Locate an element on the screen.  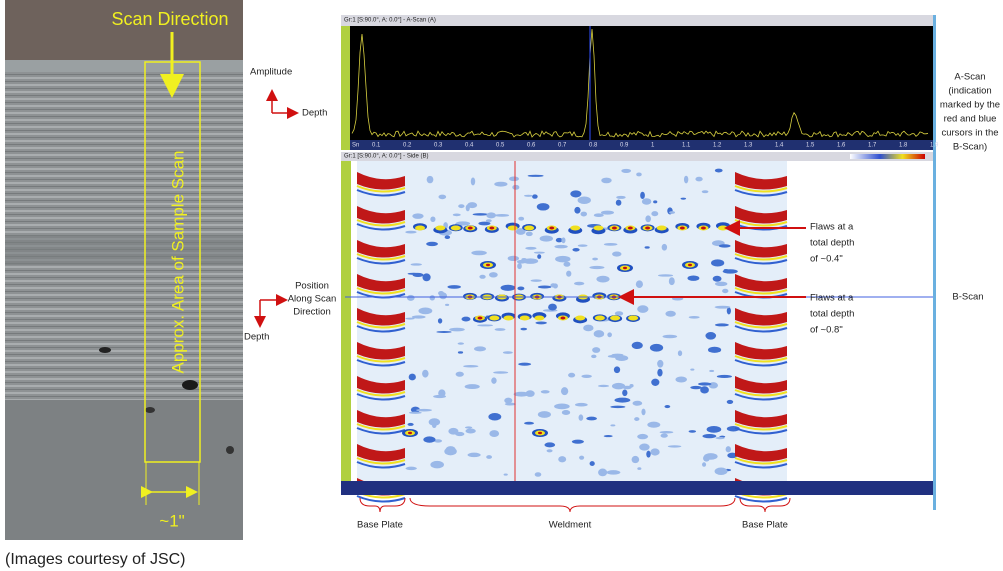
bscan-label: B-Scan is located at coordinates (967, 297).